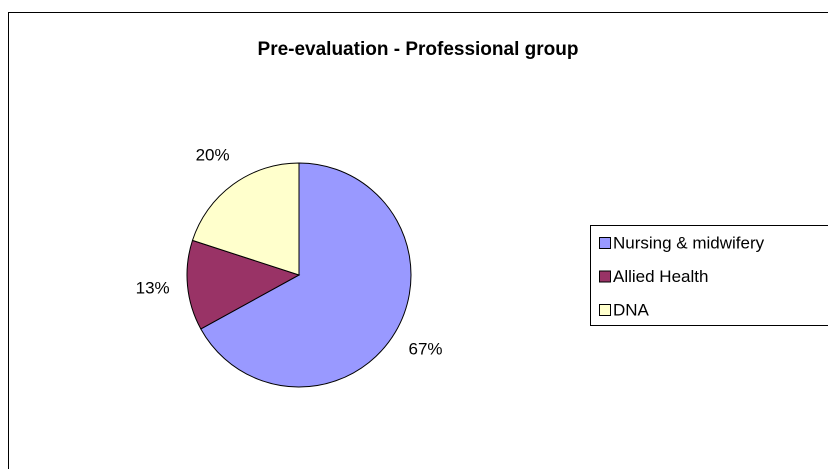 The image size is (828, 469). What do you see at coordinates (153, 287) in the screenshot?
I see `data-label: 13%` at bounding box center [153, 287].